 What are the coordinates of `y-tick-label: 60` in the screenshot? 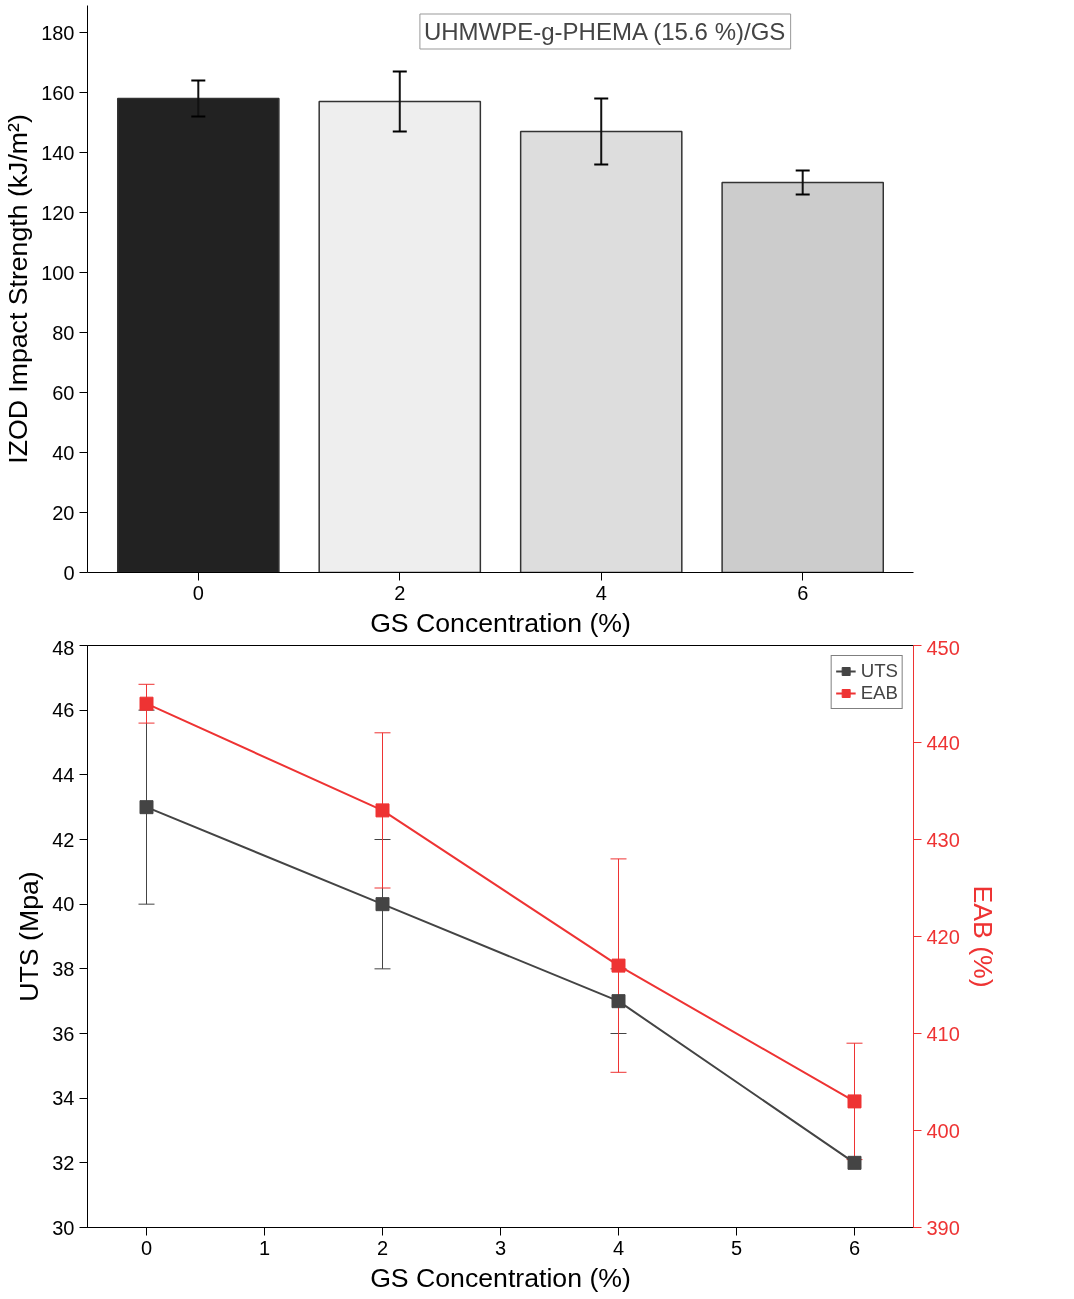 It's located at (63, 392).